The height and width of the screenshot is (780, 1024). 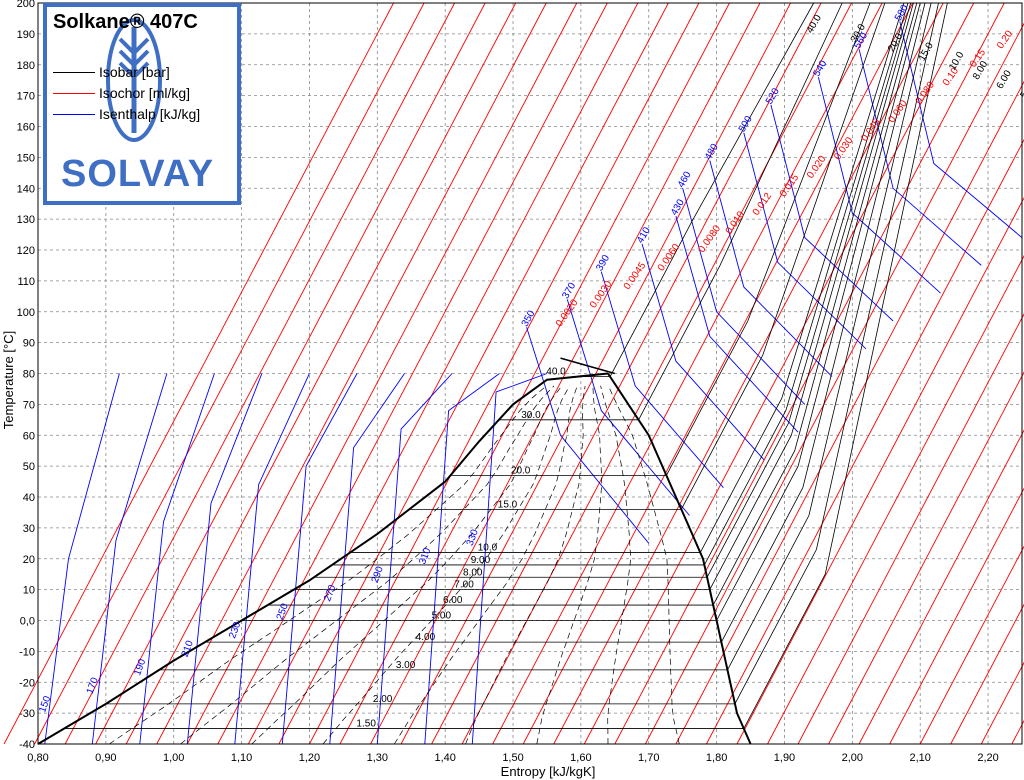 I want to click on critical-extension-line, so click(x=588, y=366).